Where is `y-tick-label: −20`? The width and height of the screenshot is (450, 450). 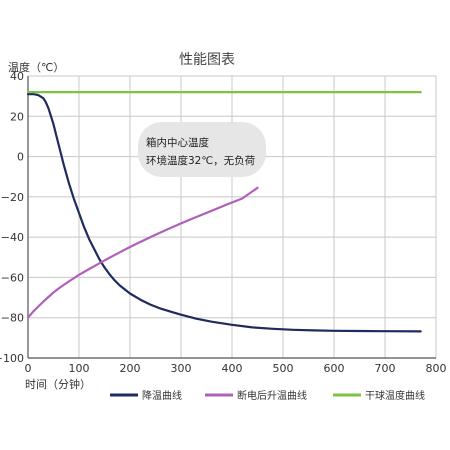
y-tick-label: −20 is located at coordinates (12, 197).